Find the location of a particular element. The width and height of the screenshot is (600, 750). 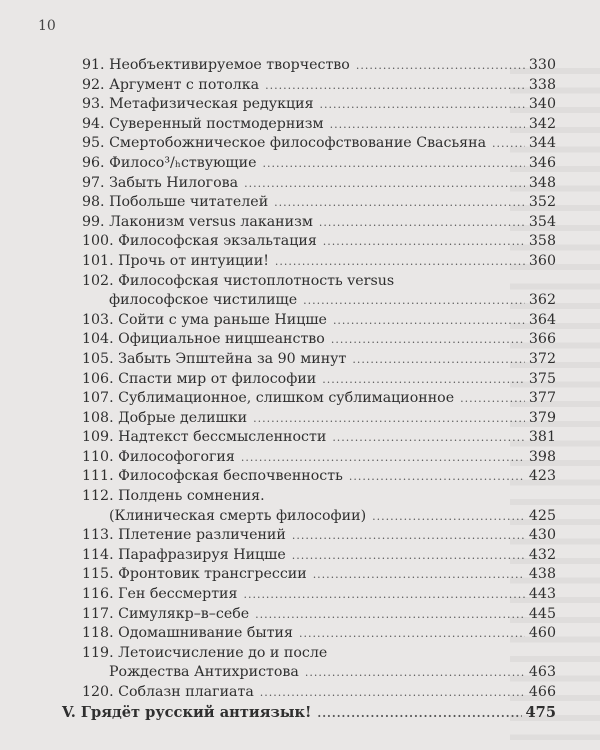

toc-entry-line: (Клиническая смерть философии) 425 is located at coordinates (309, 517).